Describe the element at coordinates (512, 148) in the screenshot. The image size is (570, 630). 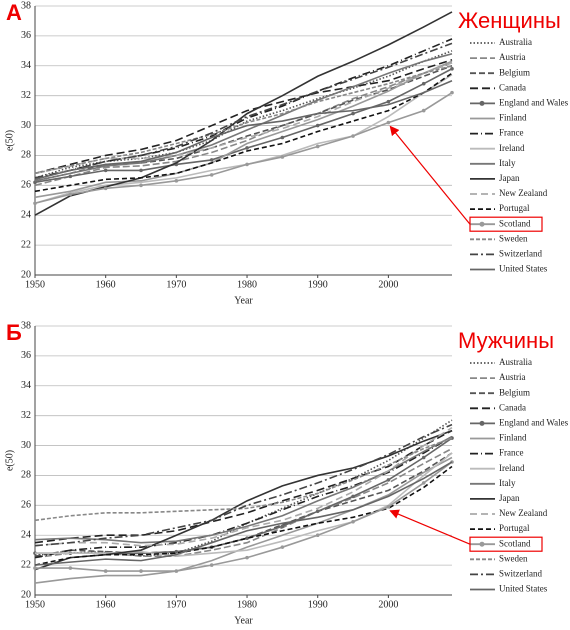
I see `legend-label: Ireland` at that location.